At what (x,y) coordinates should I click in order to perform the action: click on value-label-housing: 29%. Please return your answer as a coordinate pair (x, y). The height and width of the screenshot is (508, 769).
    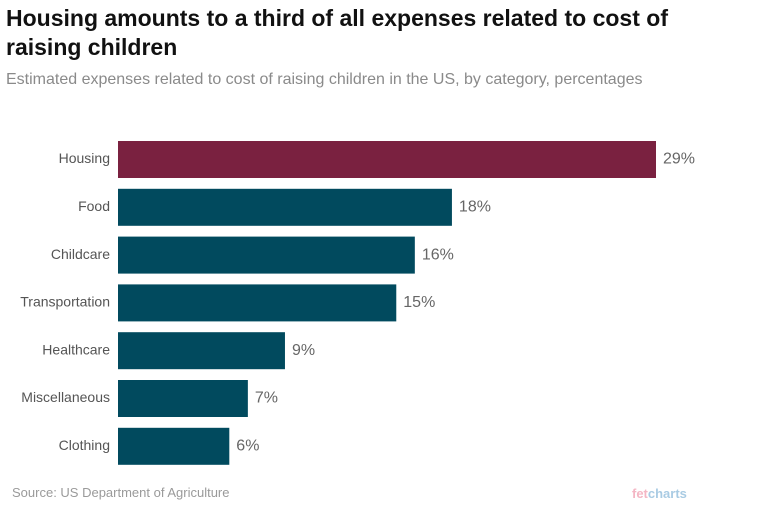
    Looking at the image, I should click on (679, 159).